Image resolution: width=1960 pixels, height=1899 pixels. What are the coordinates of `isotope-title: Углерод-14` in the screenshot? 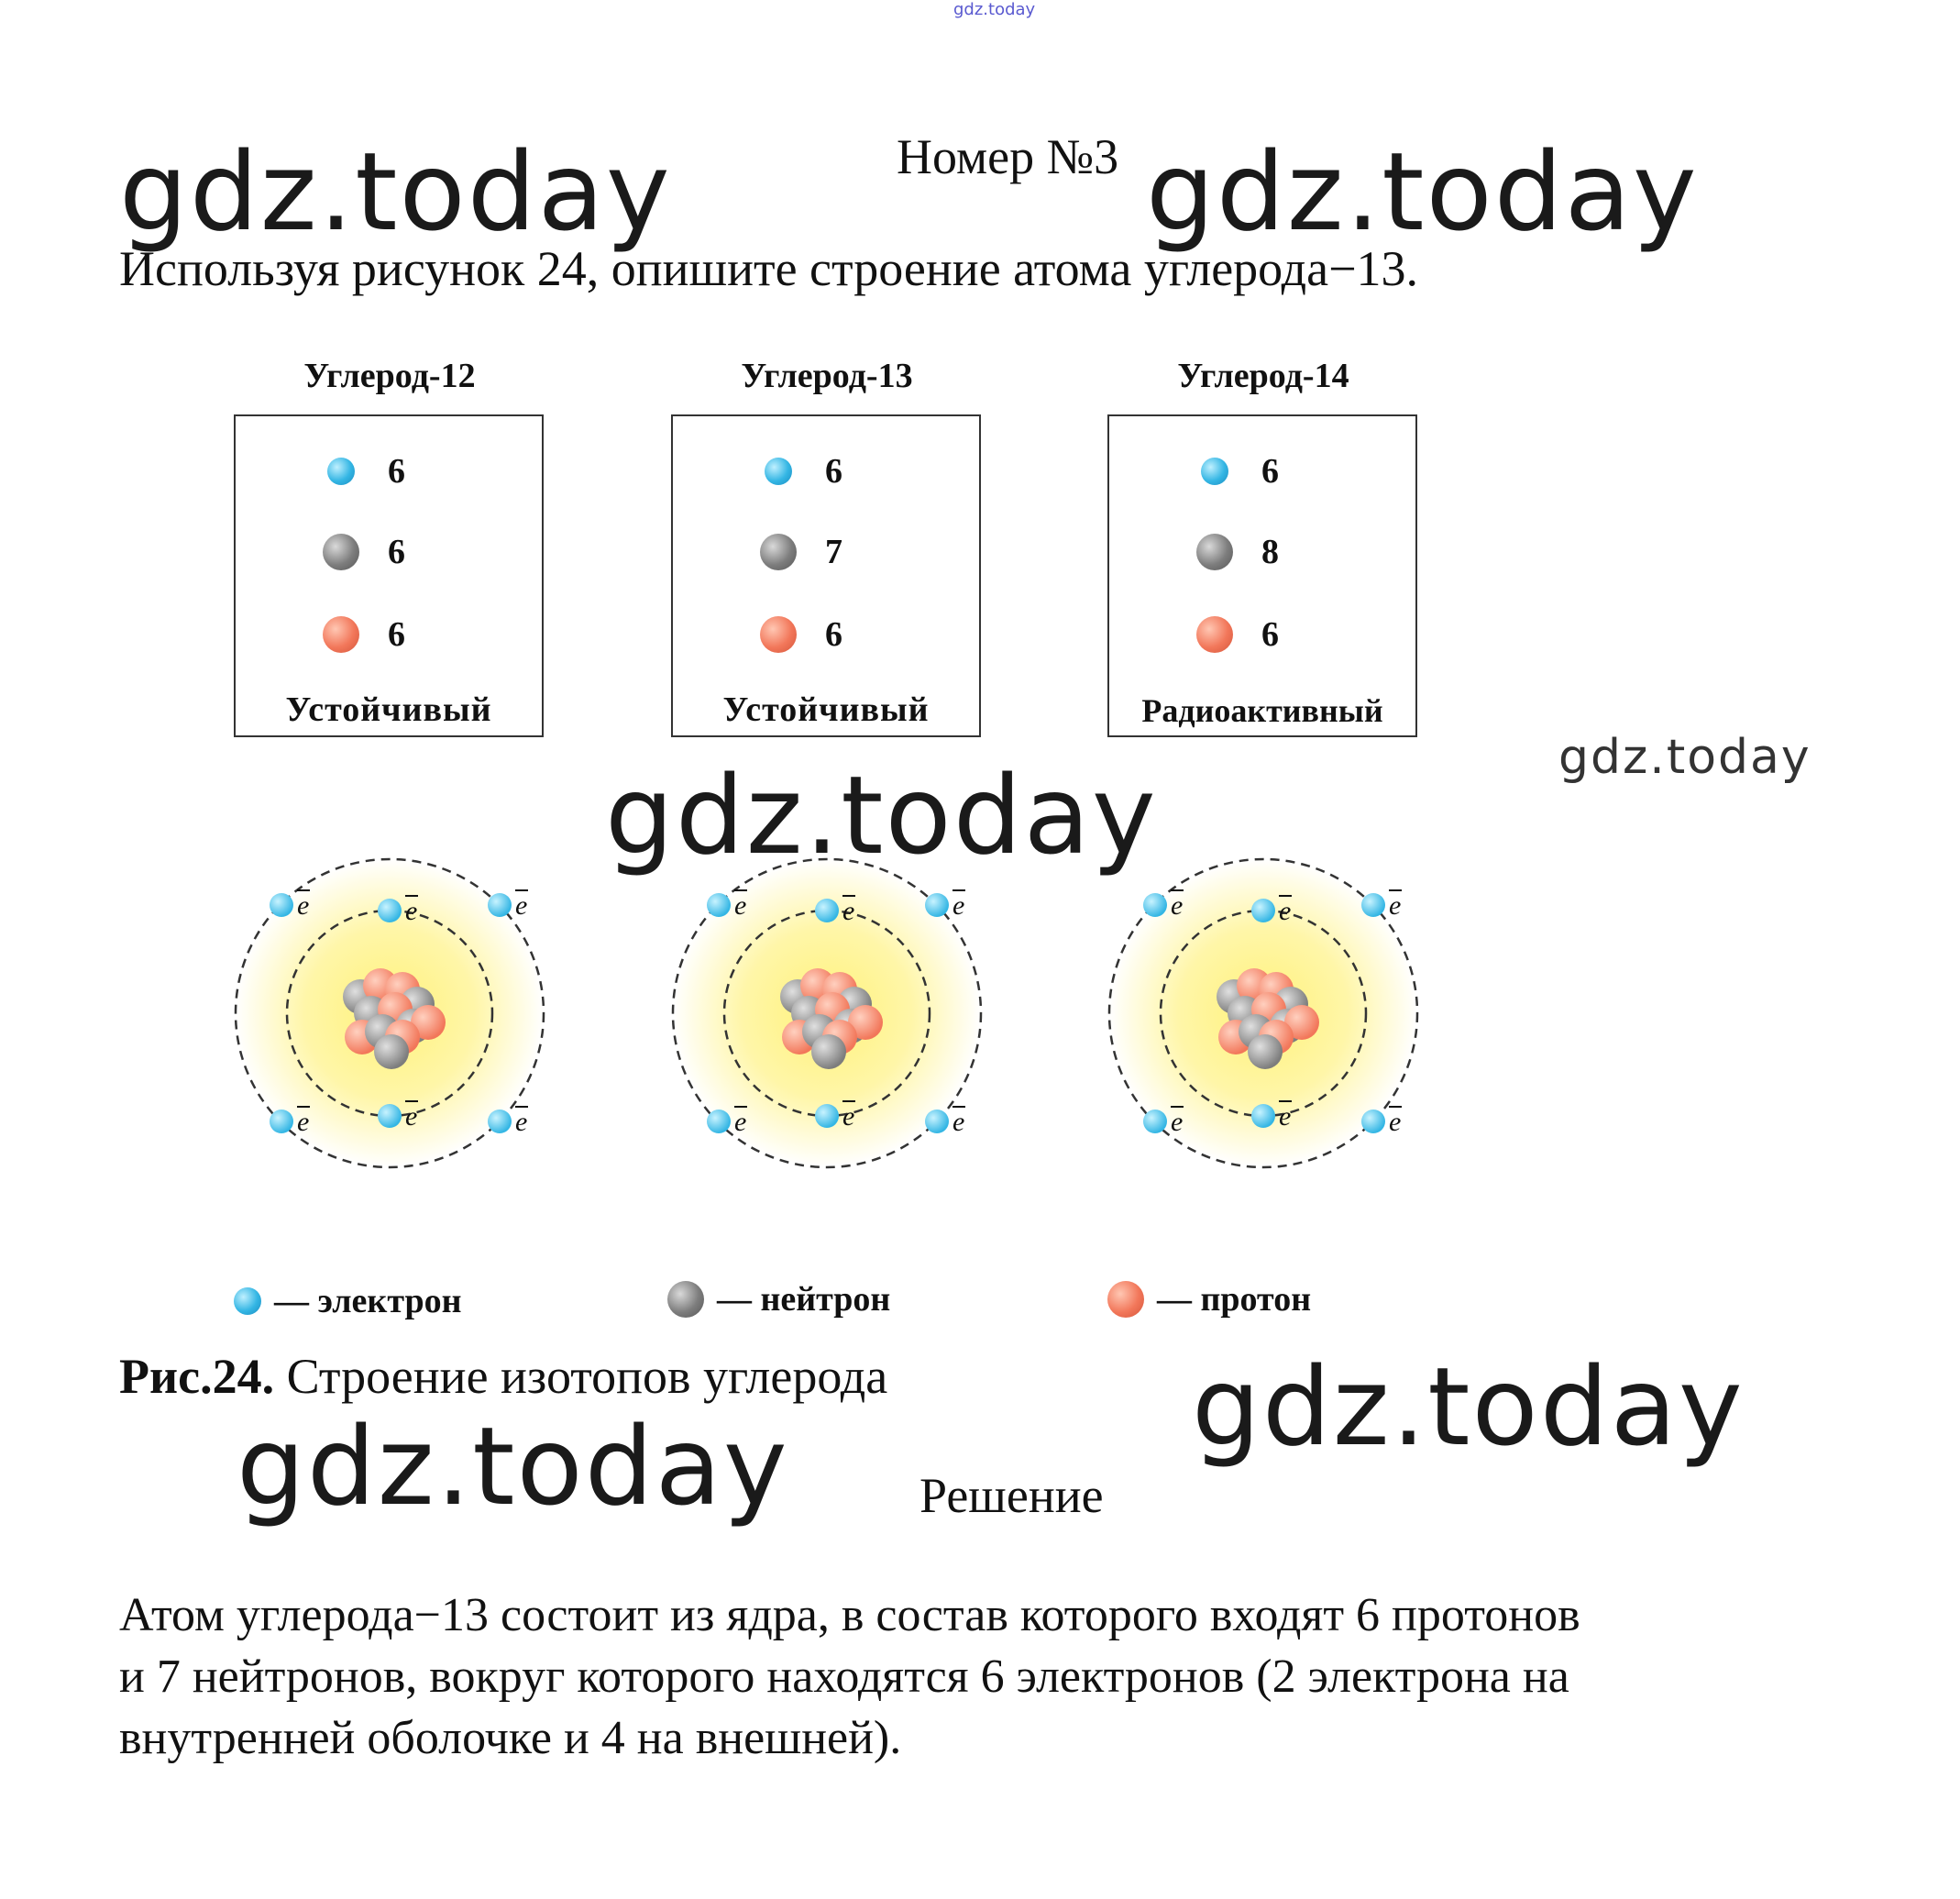 It's located at (1263, 376).